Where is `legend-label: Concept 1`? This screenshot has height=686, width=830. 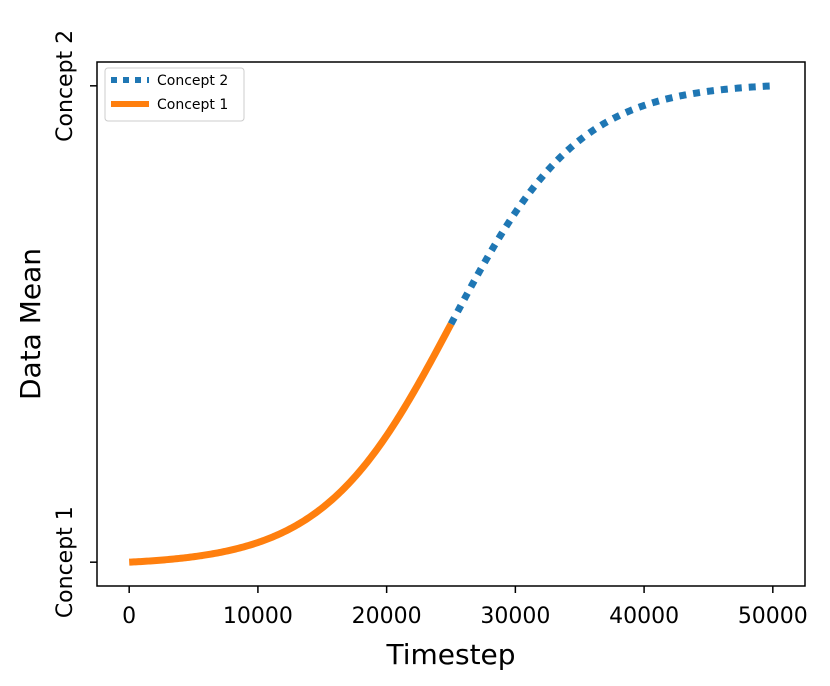 legend-label: Concept 1 is located at coordinates (192, 105).